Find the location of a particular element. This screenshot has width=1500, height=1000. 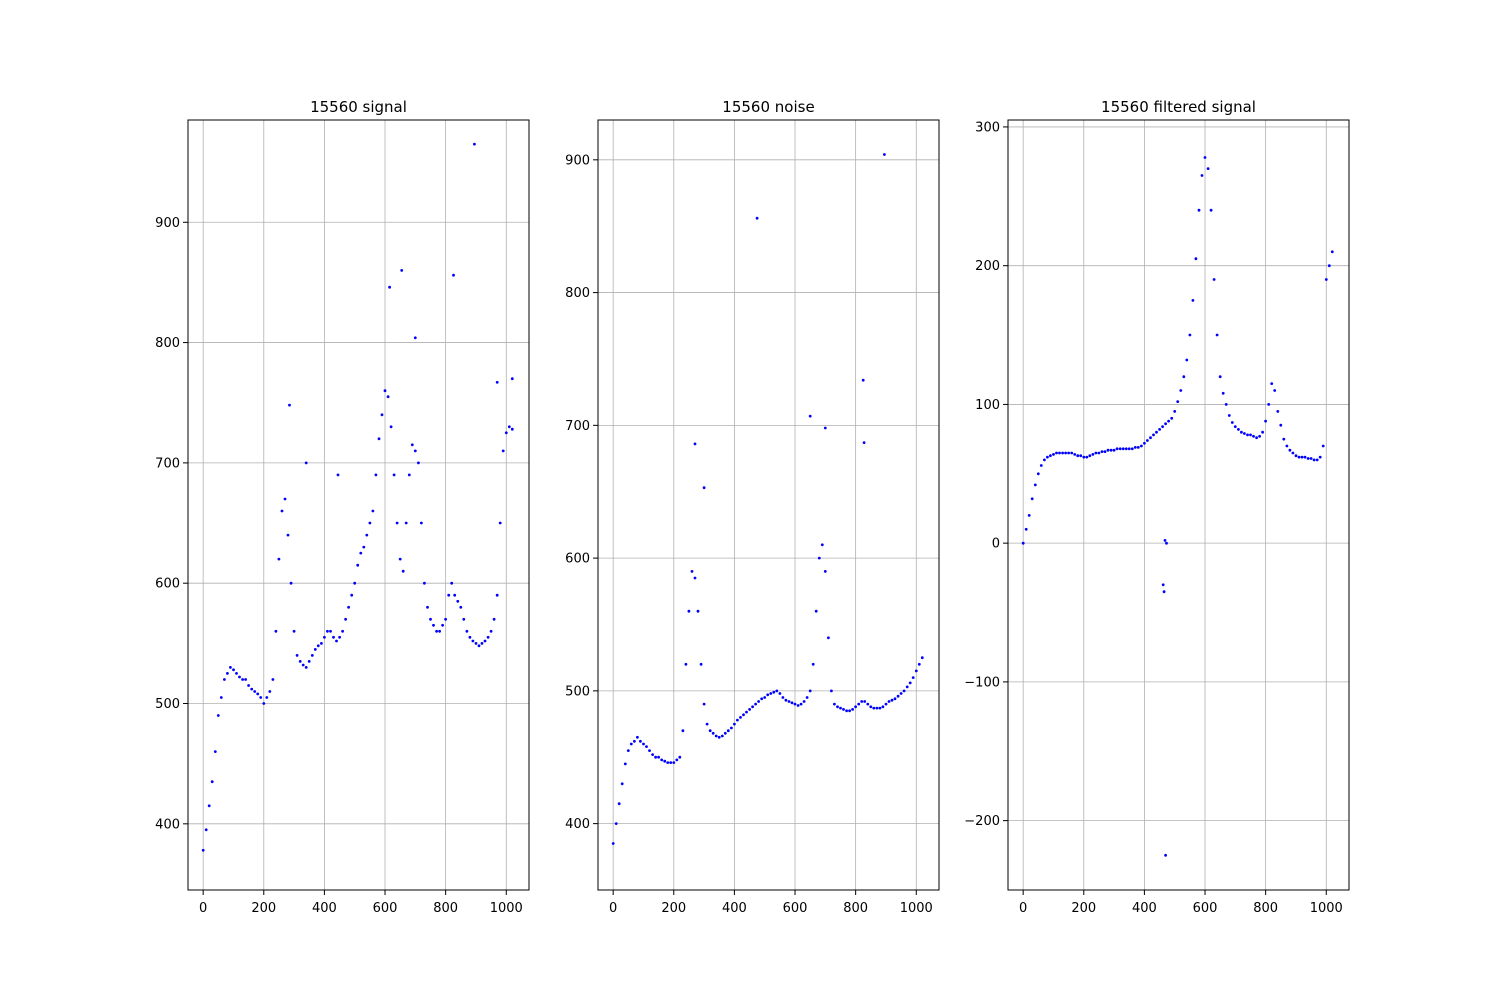

noise-x-tick-label: 0 is located at coordinates (613, 908).